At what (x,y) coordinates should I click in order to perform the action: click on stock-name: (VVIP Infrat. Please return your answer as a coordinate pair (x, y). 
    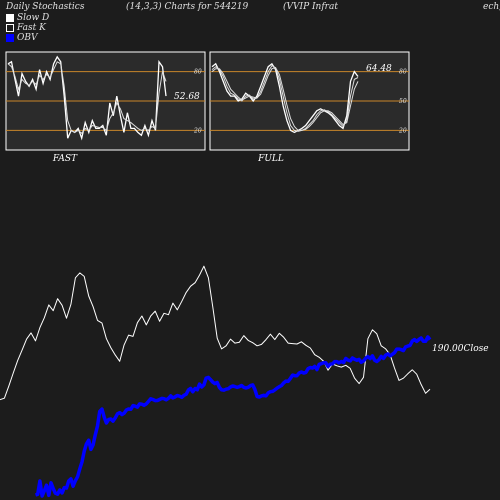
    Looking at the image, I should click on (310, 7).